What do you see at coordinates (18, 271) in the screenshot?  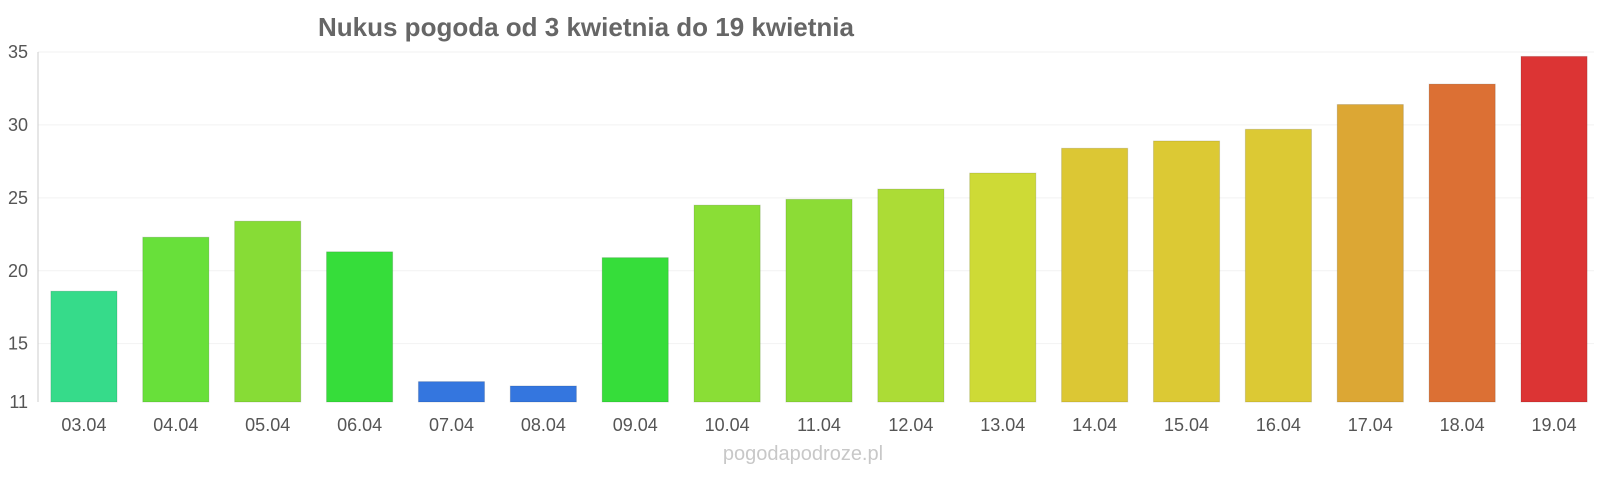 I see `y-tick-label: 20` at bounding box center [18, 271].